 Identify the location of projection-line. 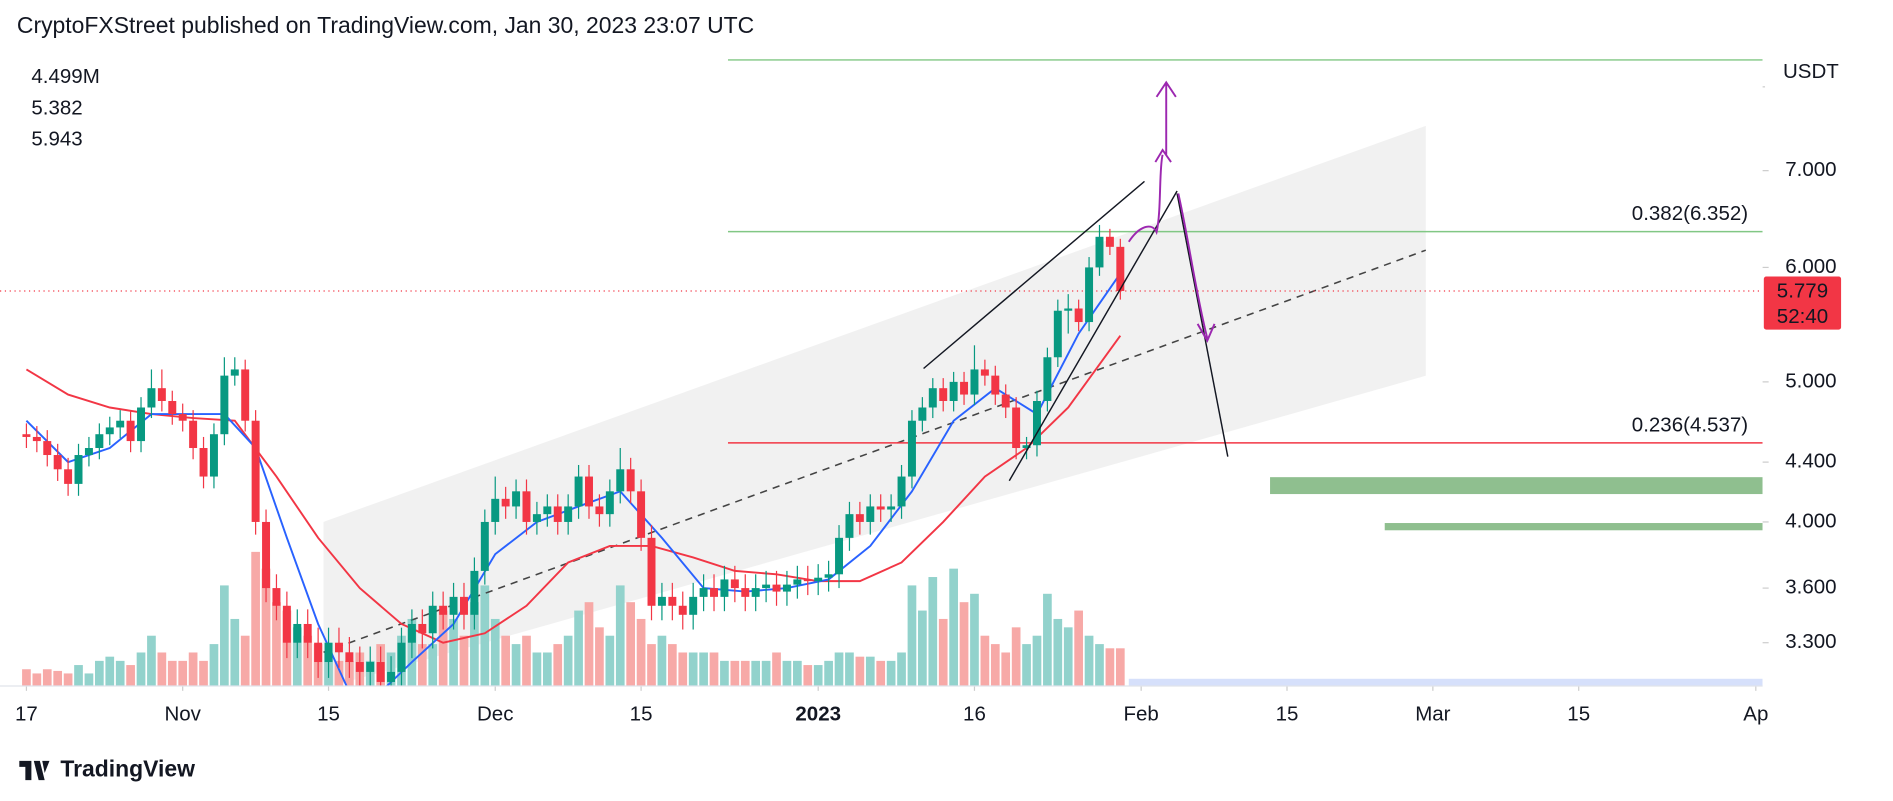
(1202, 325).